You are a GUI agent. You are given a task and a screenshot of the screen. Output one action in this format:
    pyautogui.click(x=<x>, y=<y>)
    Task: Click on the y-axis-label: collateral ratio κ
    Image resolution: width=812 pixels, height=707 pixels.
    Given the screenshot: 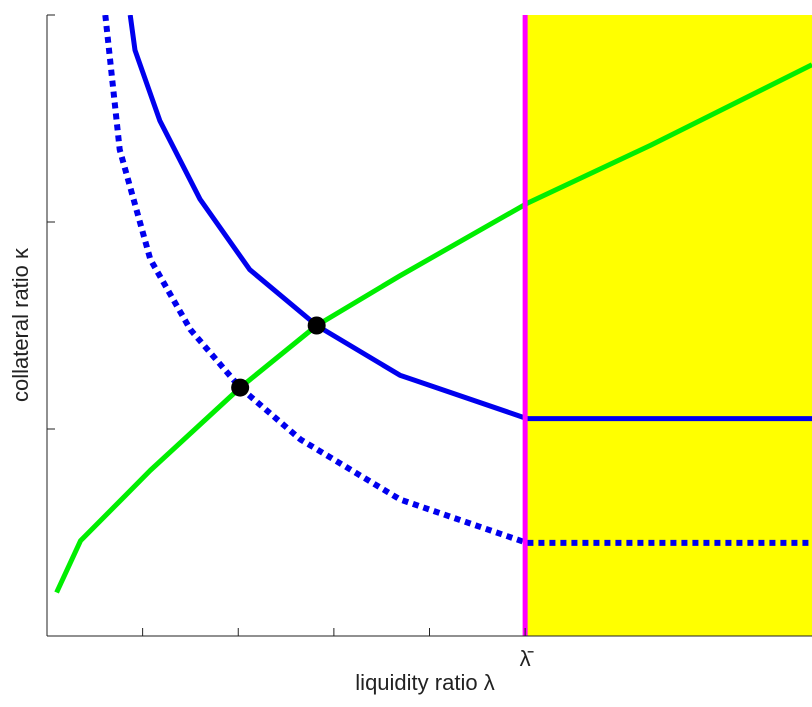 What is the action you would take?
    pyautogui.click(x=20, y=324)
    